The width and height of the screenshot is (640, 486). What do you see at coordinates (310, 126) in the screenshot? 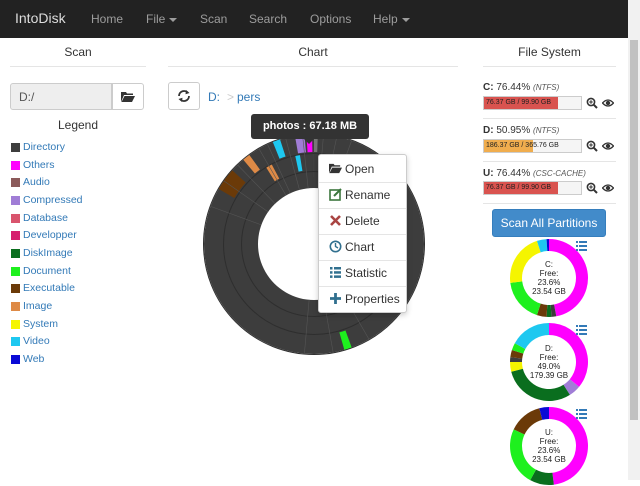
I see `chart-tooltip: photos : 67.18 MB` at bounding box center [310, 126].